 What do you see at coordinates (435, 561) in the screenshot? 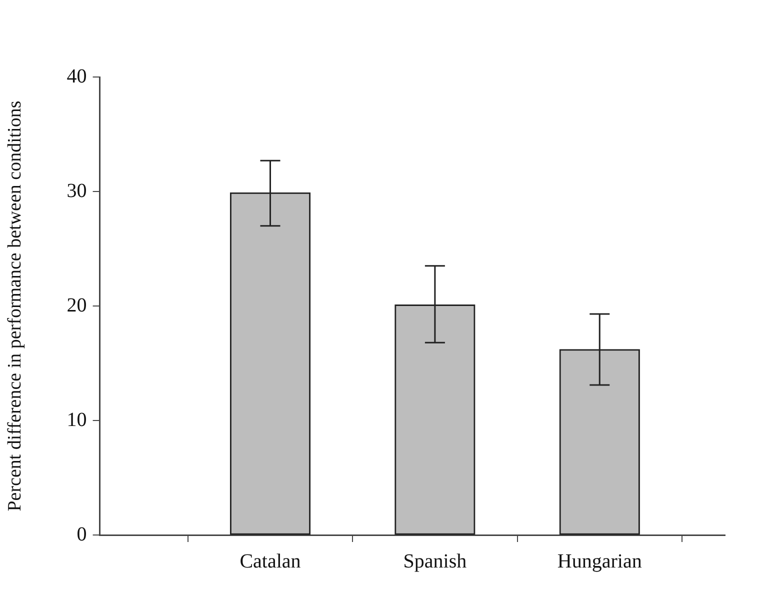
I see `x-tick-label: Spanish` at bounding box center [435, 561].